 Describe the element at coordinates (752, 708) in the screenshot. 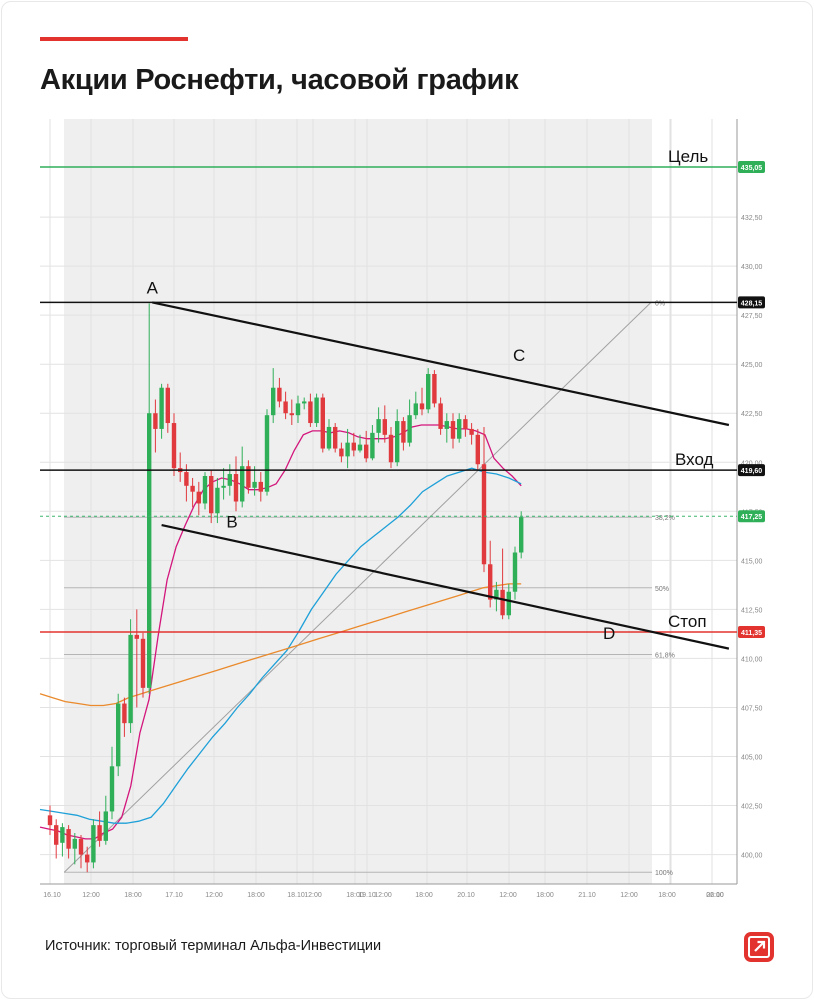

I see `y-tick-label: 407,50` at that location.